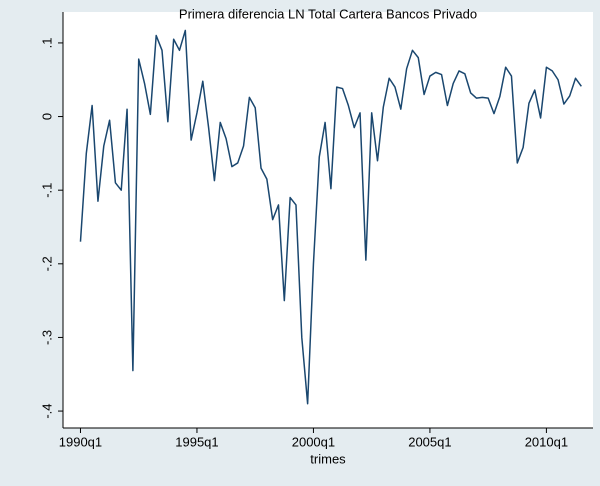 This screenshot has height=486, width=600. I want to click on y-tick-label: -.3, so click(46, 337).